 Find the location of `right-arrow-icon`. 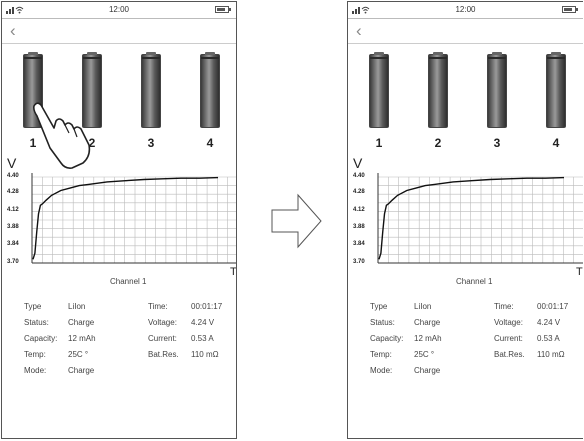

right-arrow-icon is located at coordinates (296, 221).